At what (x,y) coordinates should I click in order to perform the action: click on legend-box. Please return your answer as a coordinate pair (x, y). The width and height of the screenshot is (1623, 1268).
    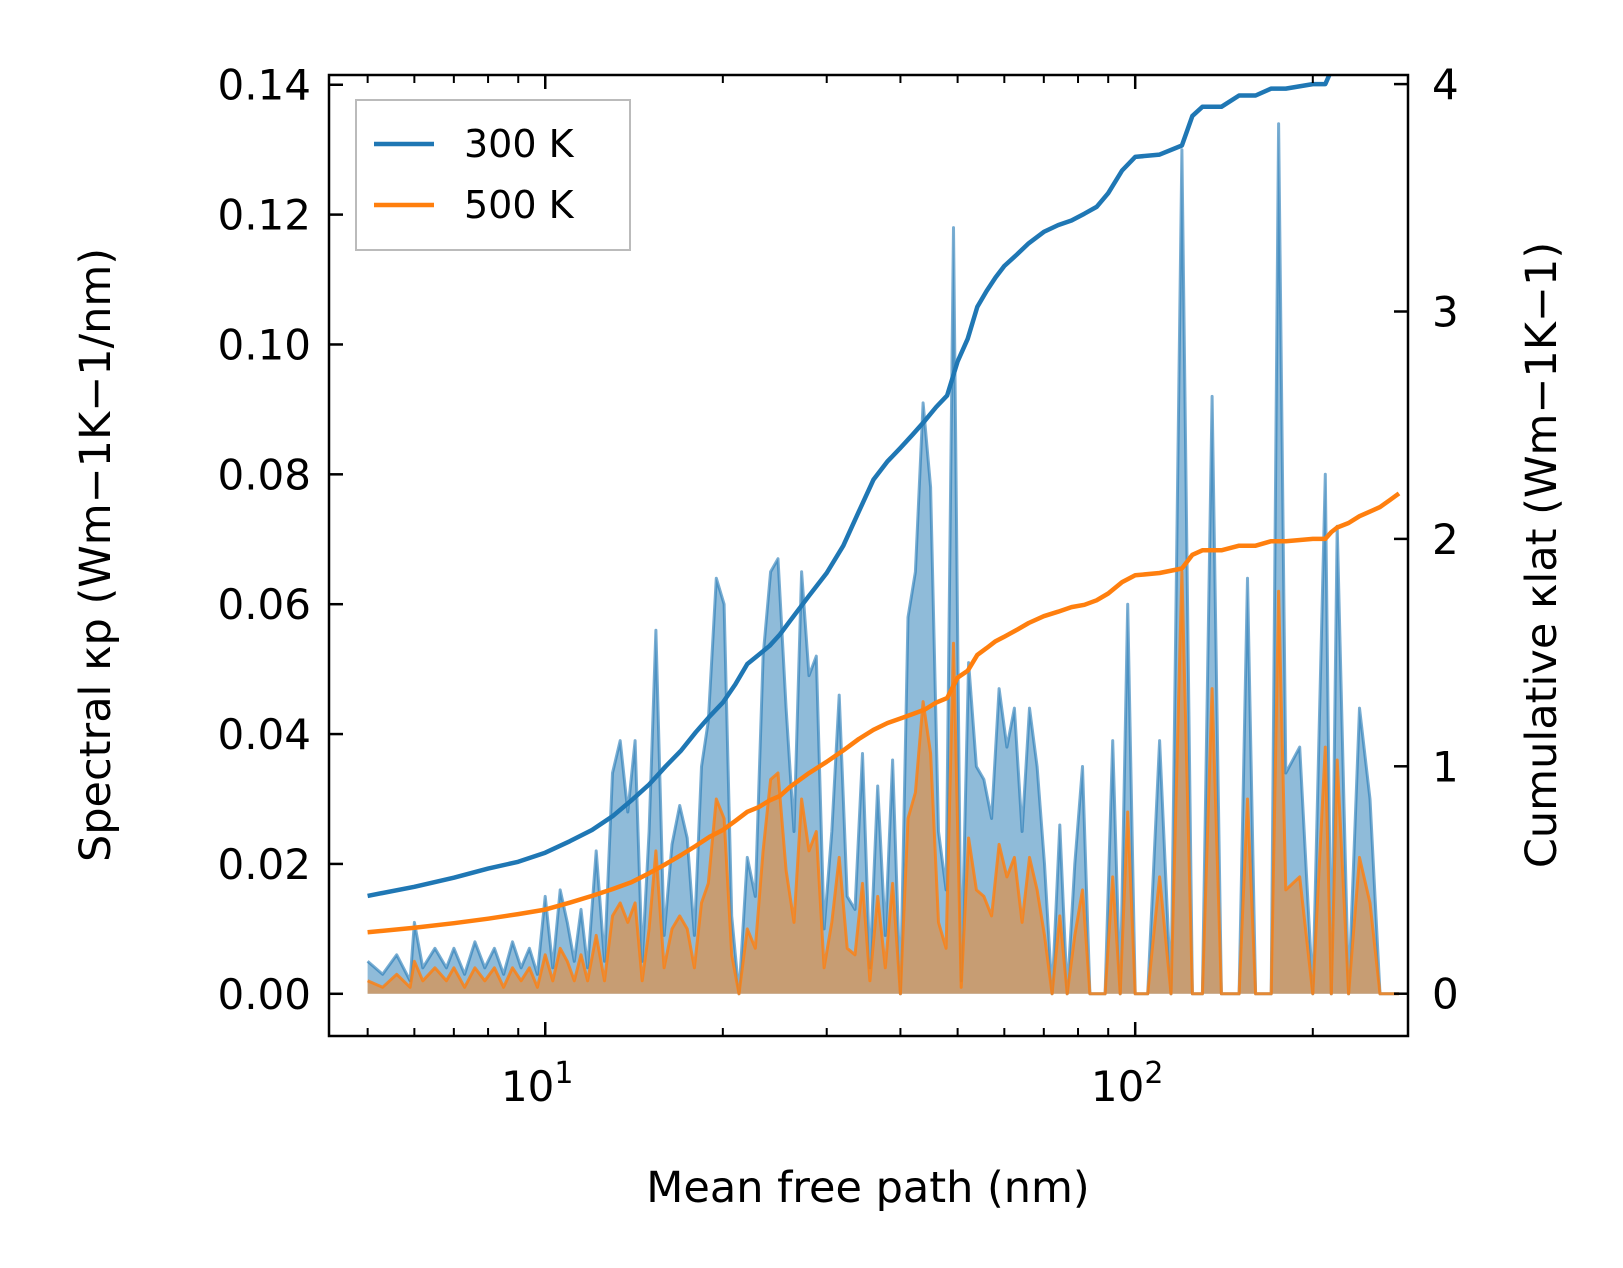
    Looking at the image, I should click on (493, 175).